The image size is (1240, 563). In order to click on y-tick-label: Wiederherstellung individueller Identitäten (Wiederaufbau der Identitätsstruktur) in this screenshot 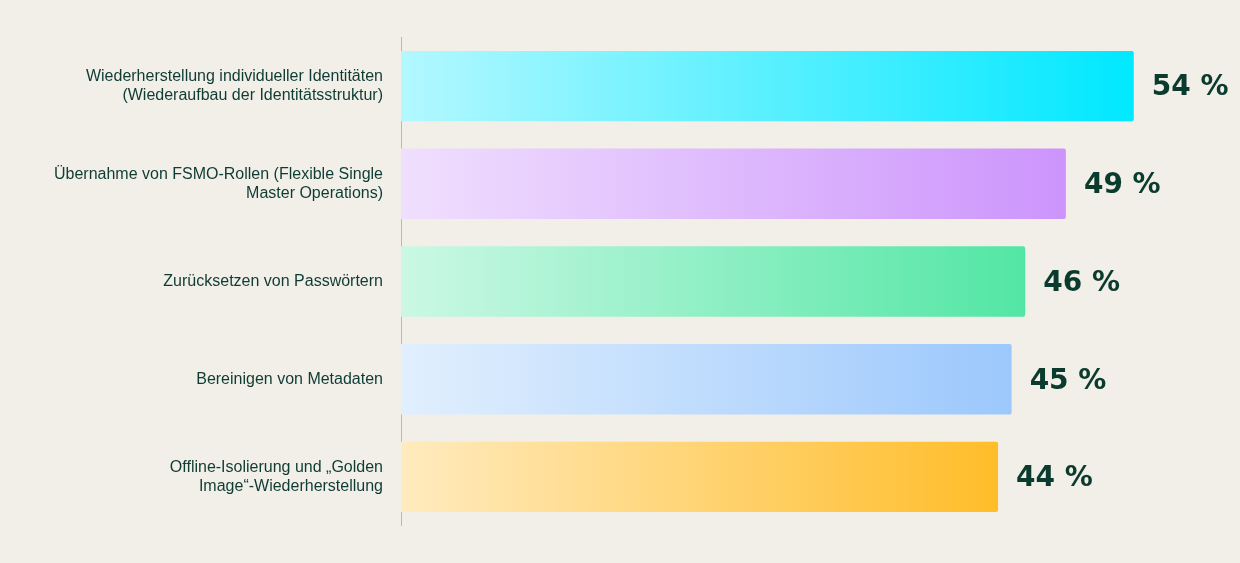, I will do `click(234, 85)`.